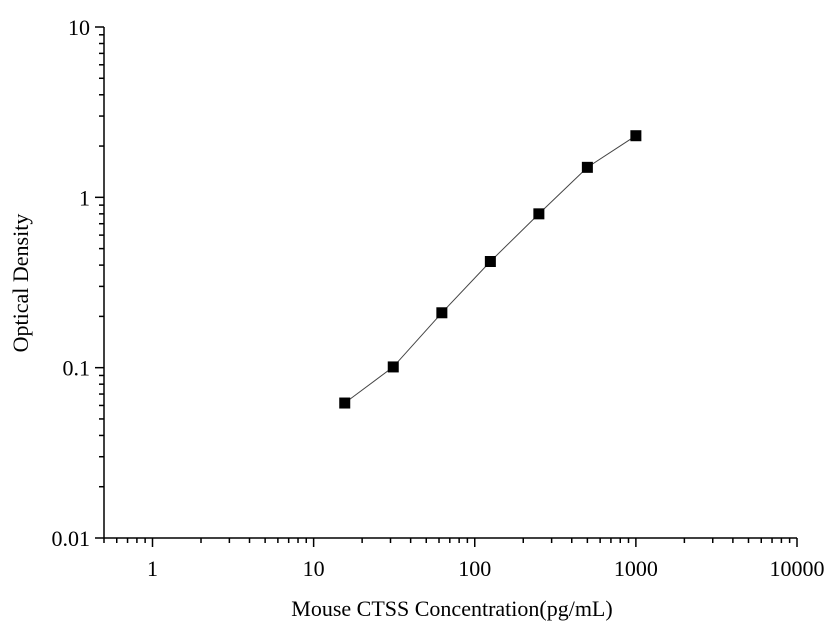  What do you see at coordinates (71, 538) in the screenshot?
I see `y-tick-label: 0.01` at bounding box center [71, 538].